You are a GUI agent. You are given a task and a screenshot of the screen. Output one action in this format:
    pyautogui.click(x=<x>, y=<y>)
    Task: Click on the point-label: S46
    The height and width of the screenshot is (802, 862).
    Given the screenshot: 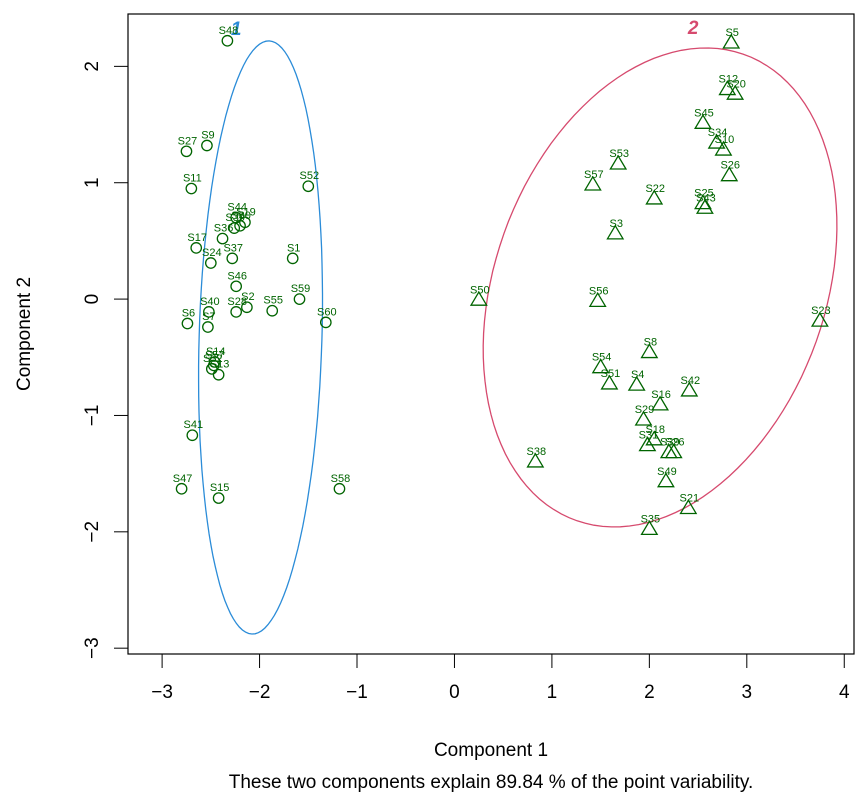 What is the action you would take?
    pyautogui.click(x=237, y=276)
    